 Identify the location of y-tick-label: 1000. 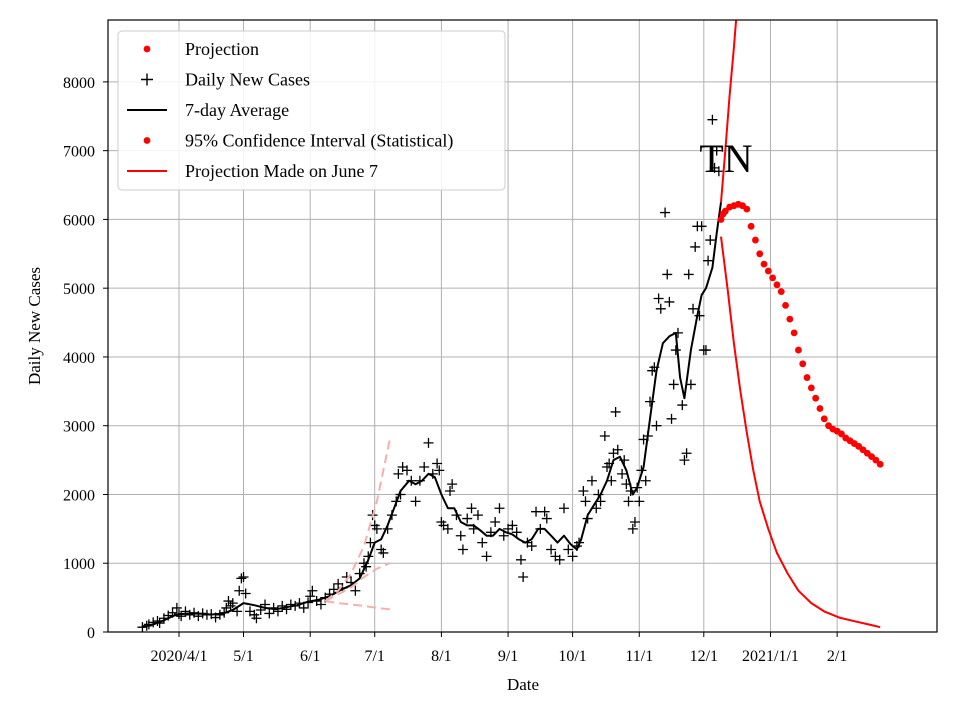
(79, 564).